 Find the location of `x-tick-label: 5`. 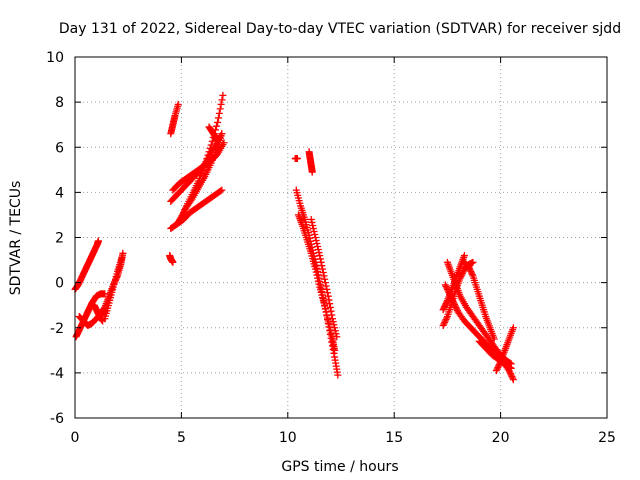

x-tick-label: 5 is located at coordinates (181, 438).